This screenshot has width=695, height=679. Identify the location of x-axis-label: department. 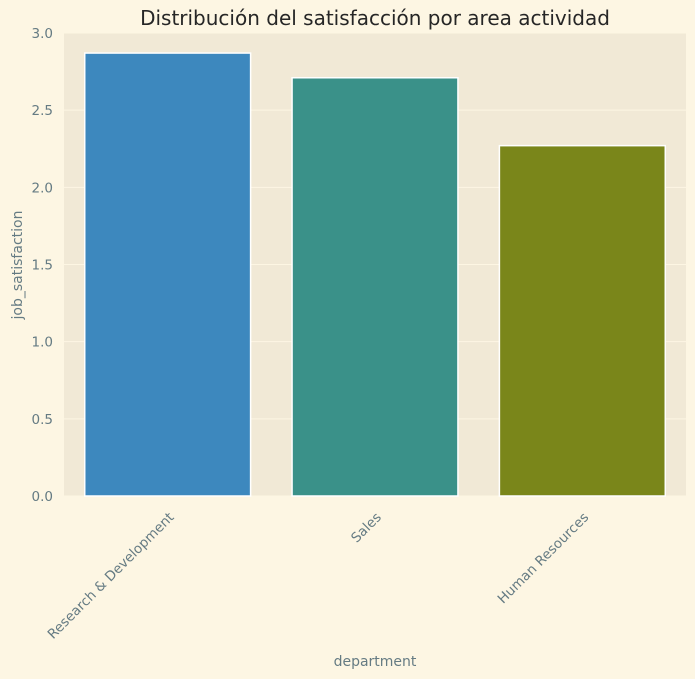
(375, 662).